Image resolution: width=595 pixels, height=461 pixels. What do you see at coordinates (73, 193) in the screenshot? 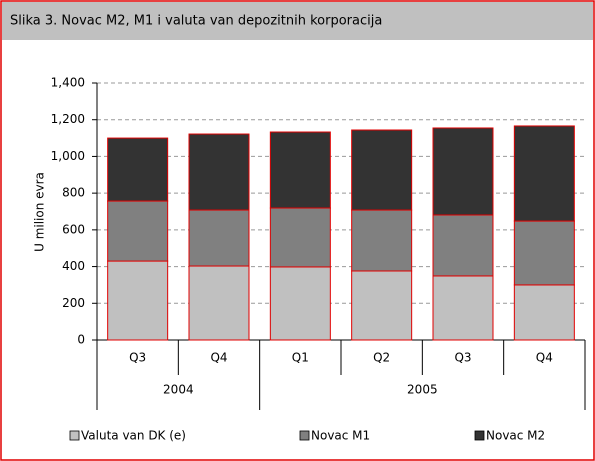
I see `y-tick-label: 800` at bounding box center [73, 193].